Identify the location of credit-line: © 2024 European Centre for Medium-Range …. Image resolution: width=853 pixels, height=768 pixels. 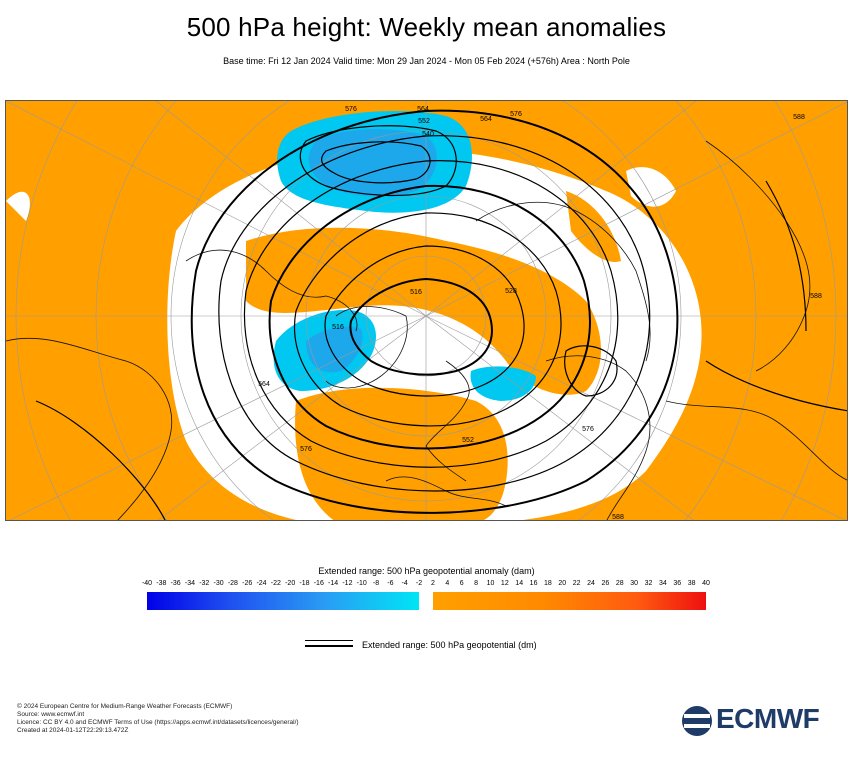
(125, 706).